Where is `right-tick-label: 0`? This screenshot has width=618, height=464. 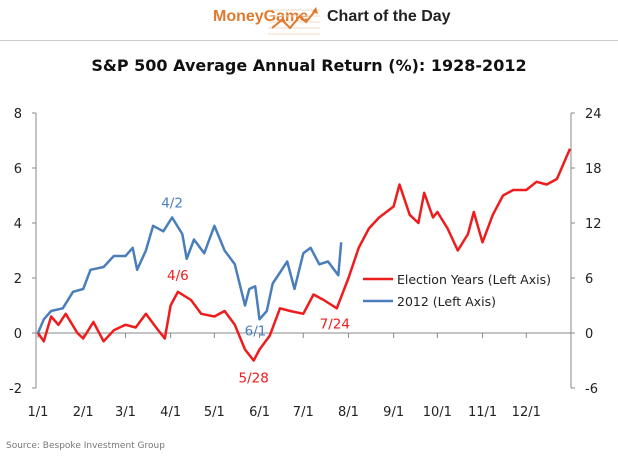
right-tick-label: 0 is located at coordinates (589, 334).